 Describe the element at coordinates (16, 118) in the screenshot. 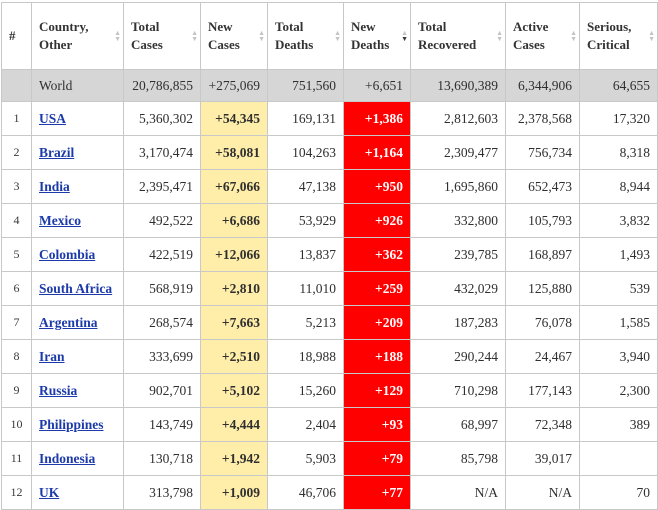

I see `rank-cell: 1` at that location.